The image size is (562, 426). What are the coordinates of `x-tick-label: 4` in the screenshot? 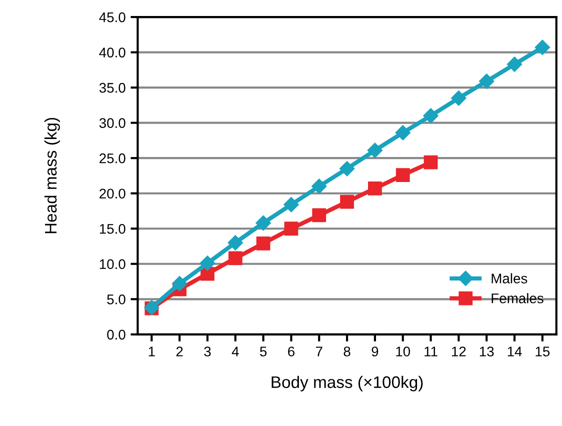 It's located at (235, 351).